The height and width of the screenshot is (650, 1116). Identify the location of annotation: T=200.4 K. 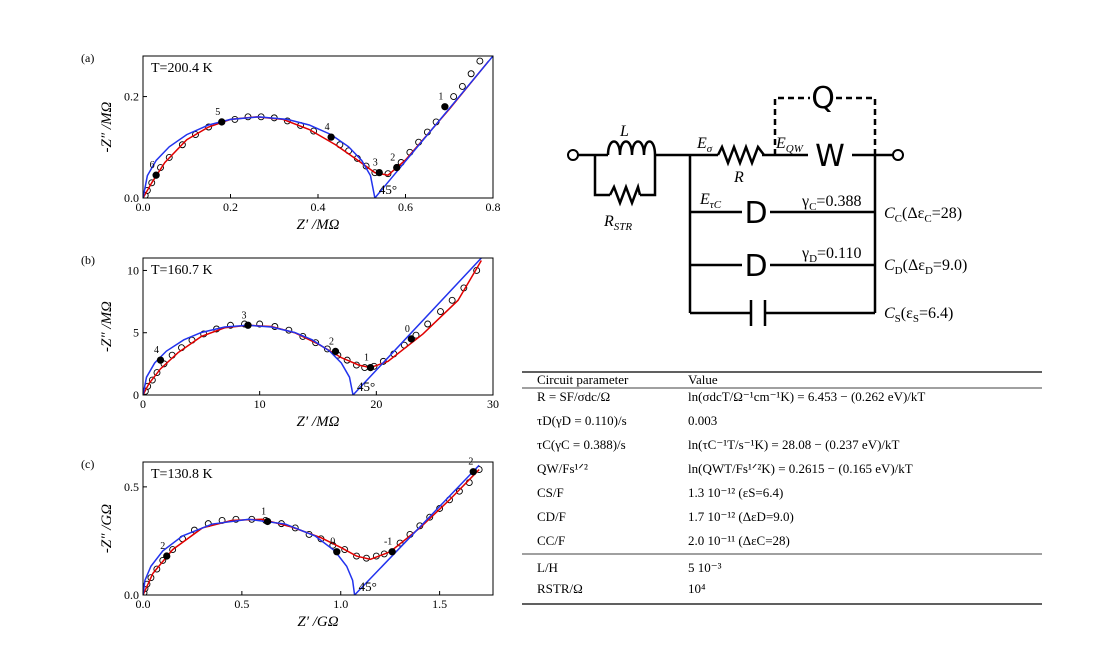
(182, 68).